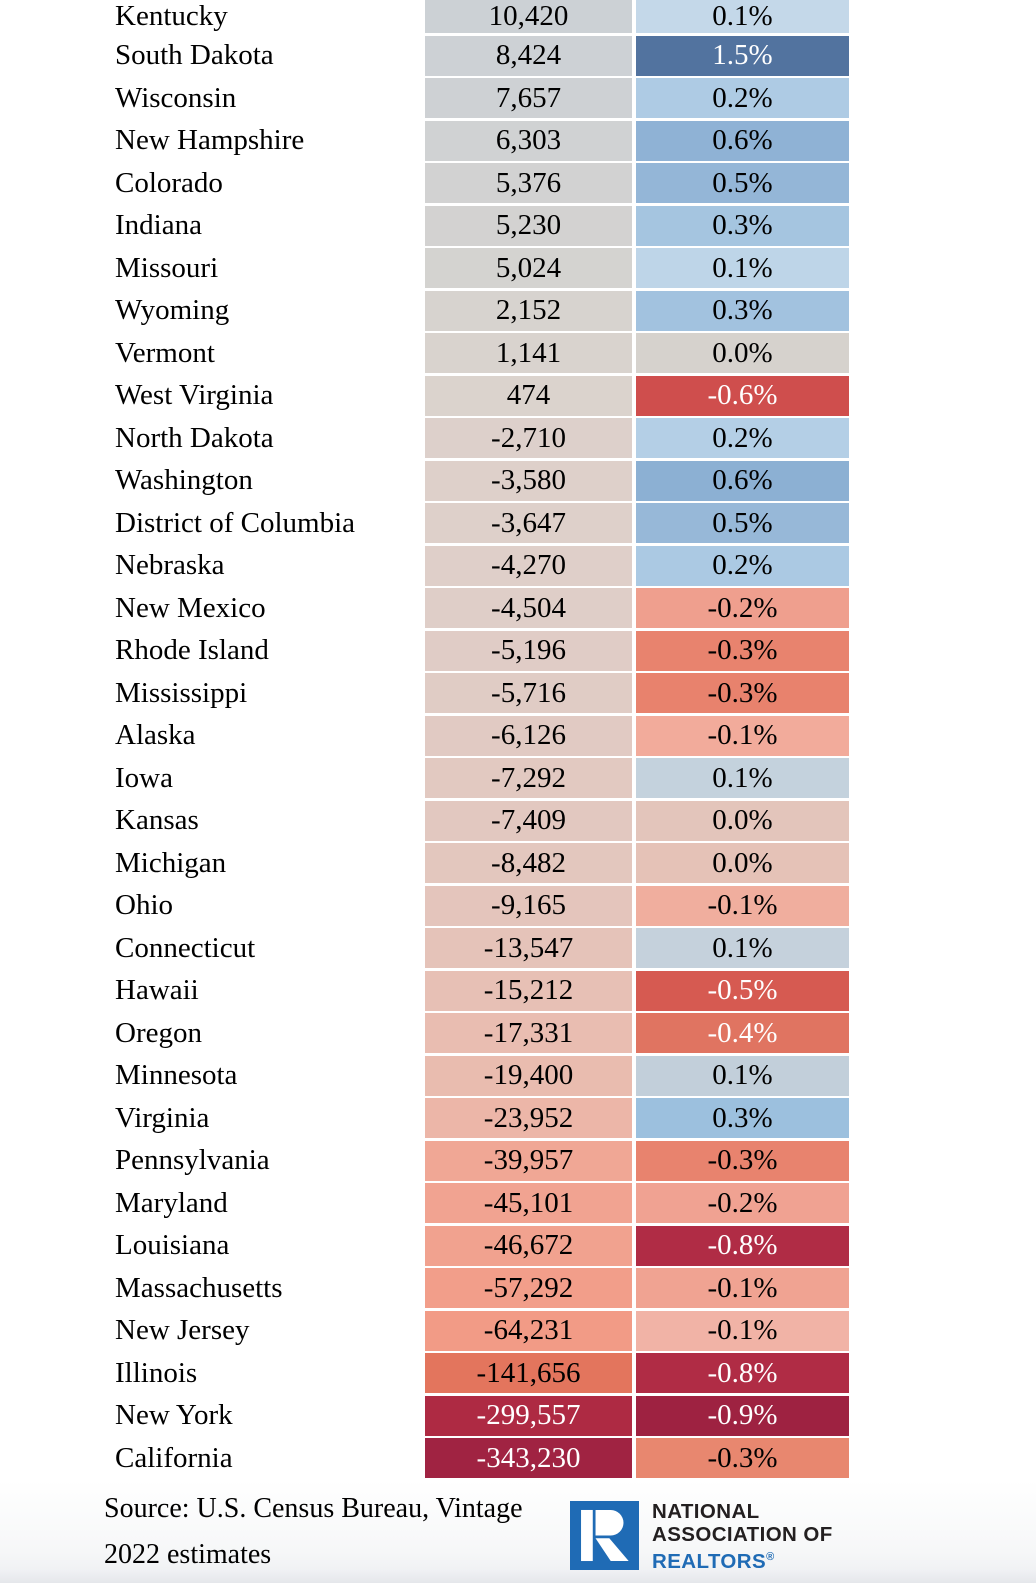 This screenshot has width=1036, height=1583. What do you see at coordinates (528, 395) in the screenshot?
I see `net-change-cell: 474` at bounding box center [528, 395].